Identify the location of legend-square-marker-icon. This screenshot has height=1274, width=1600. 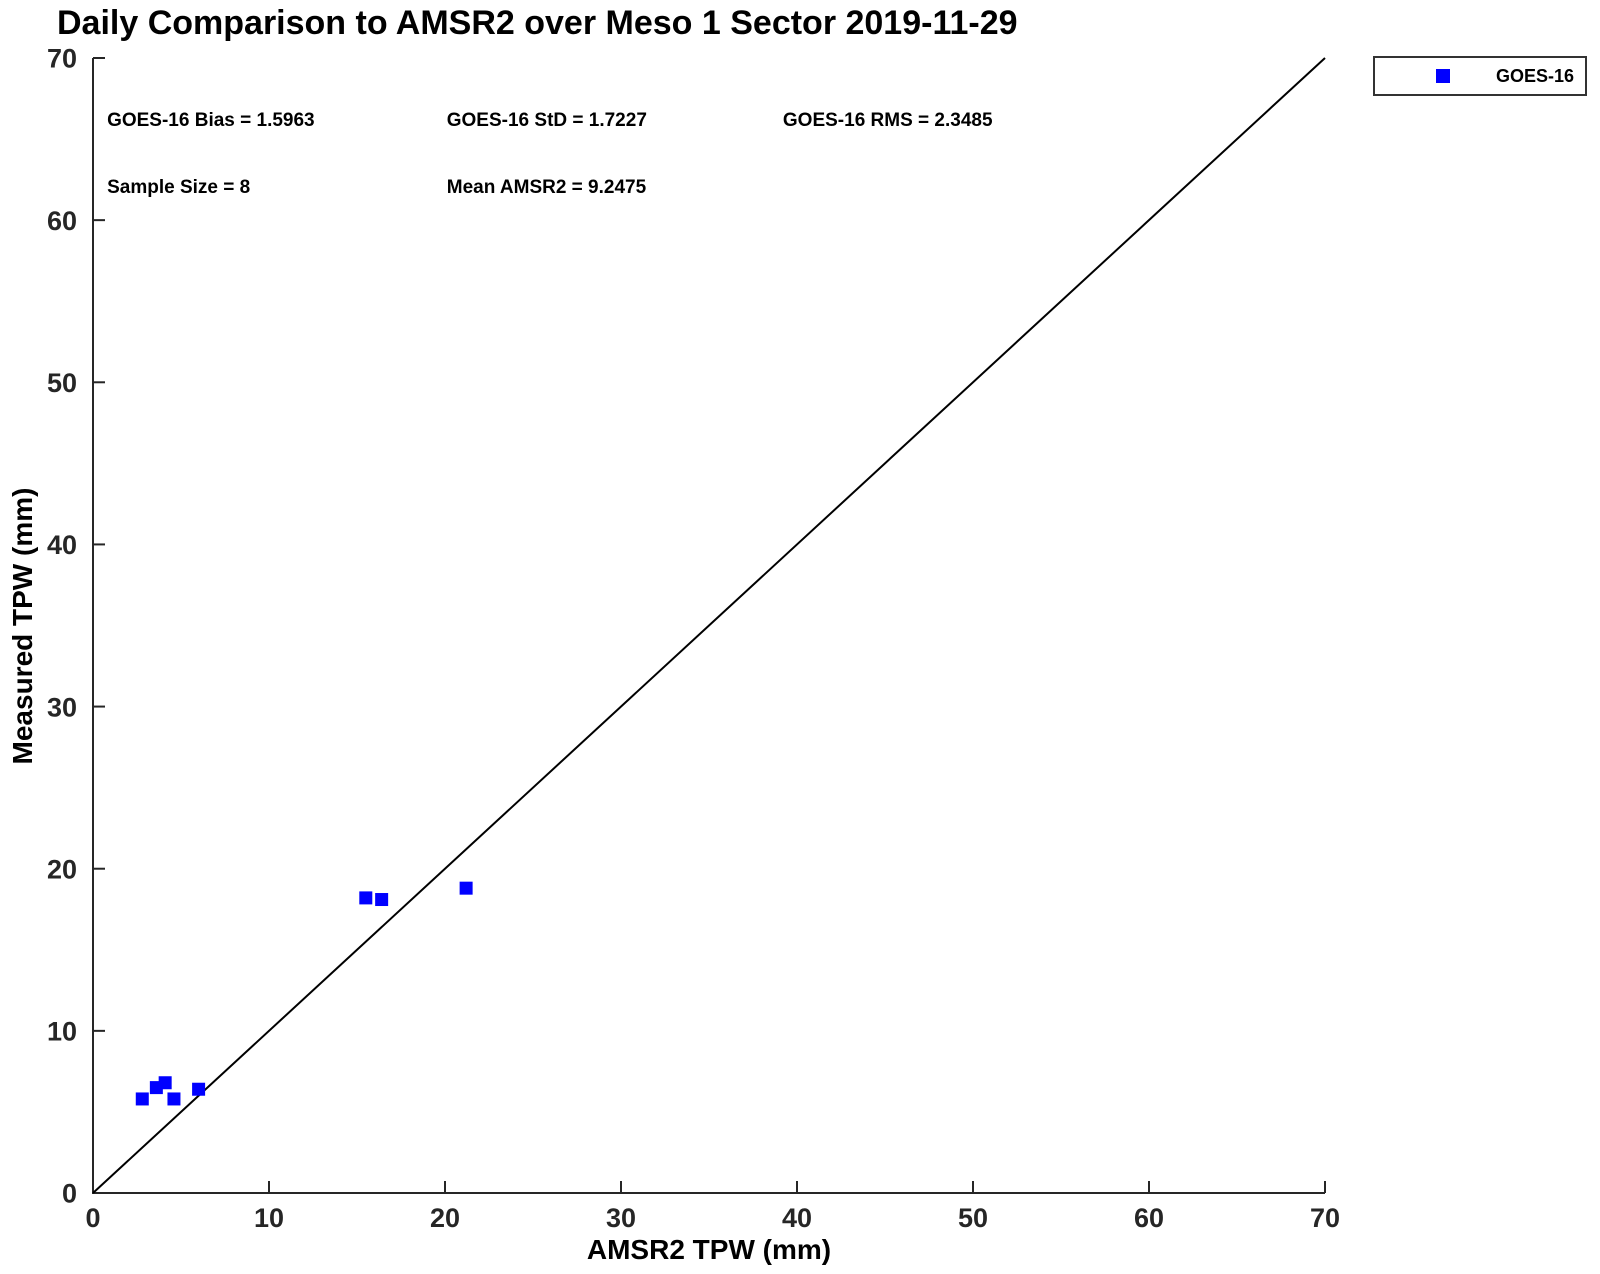
(1443, 76).